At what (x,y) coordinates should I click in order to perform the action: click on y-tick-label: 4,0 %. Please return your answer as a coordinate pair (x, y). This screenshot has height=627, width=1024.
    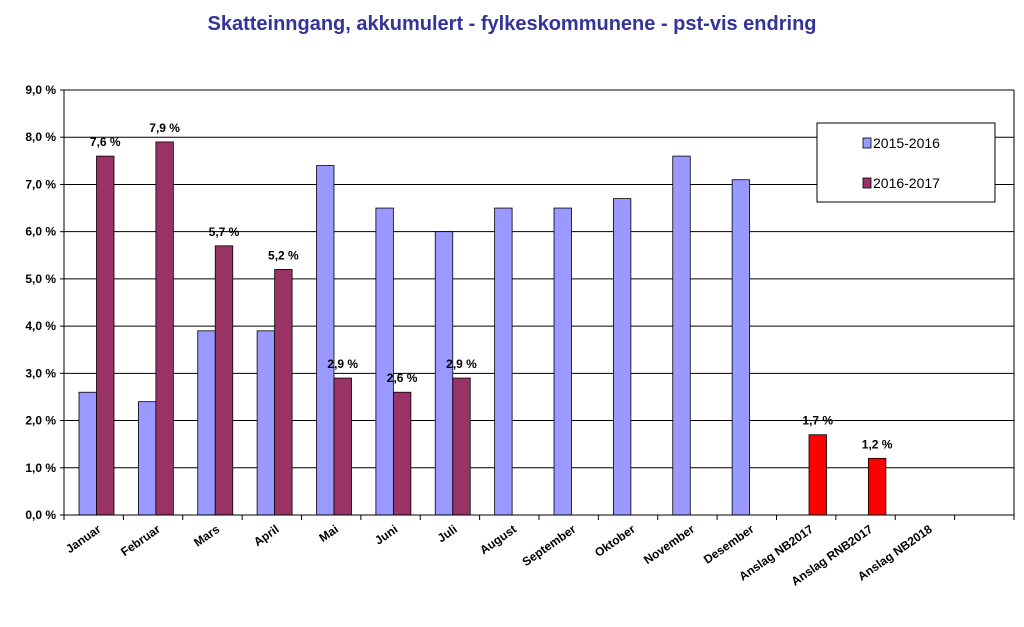
    Looking at the image, I should click on (40, 326).